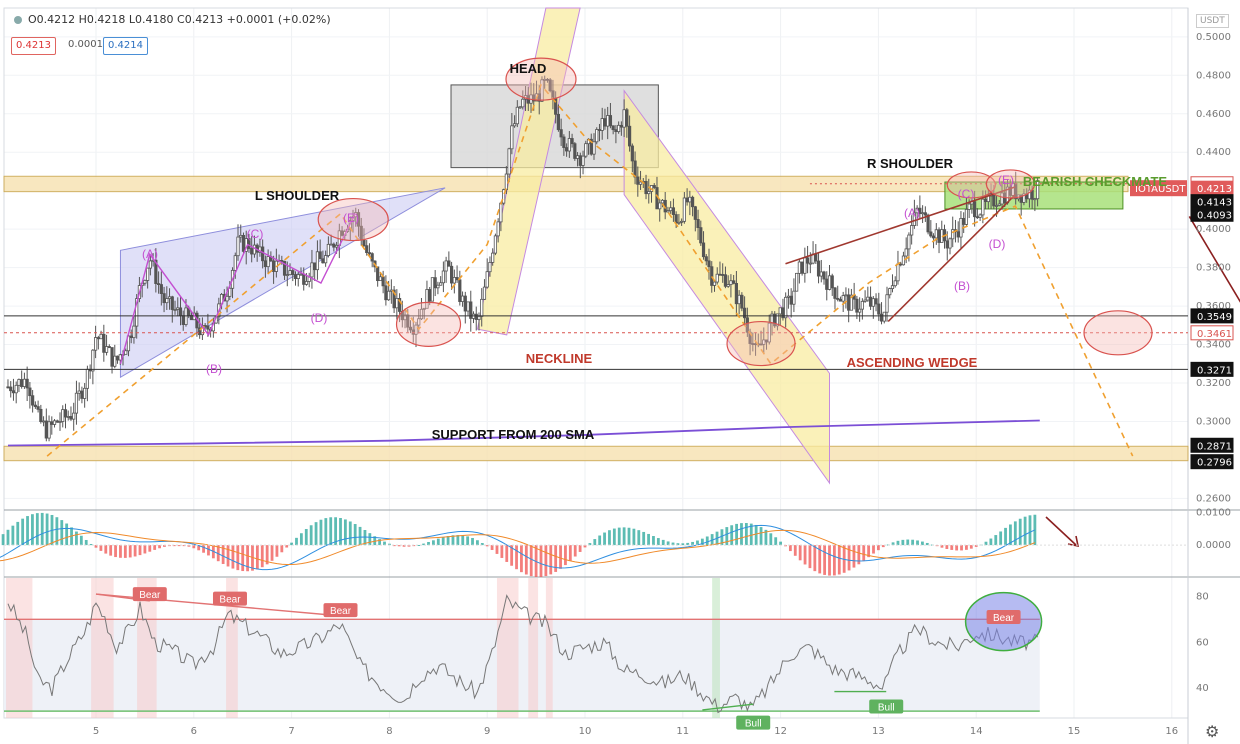  What do you see at coordinates (728, 707) in the screenshot?
I see `rsi-divergence-line` at bounding box center [728, 707].